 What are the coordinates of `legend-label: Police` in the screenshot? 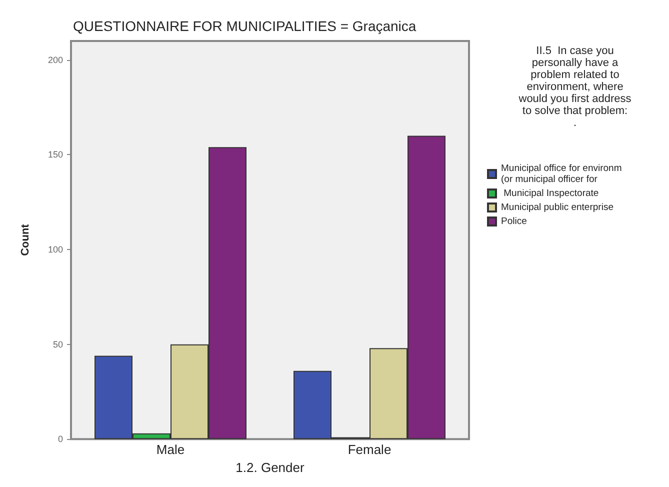 It's located at (514, 221).